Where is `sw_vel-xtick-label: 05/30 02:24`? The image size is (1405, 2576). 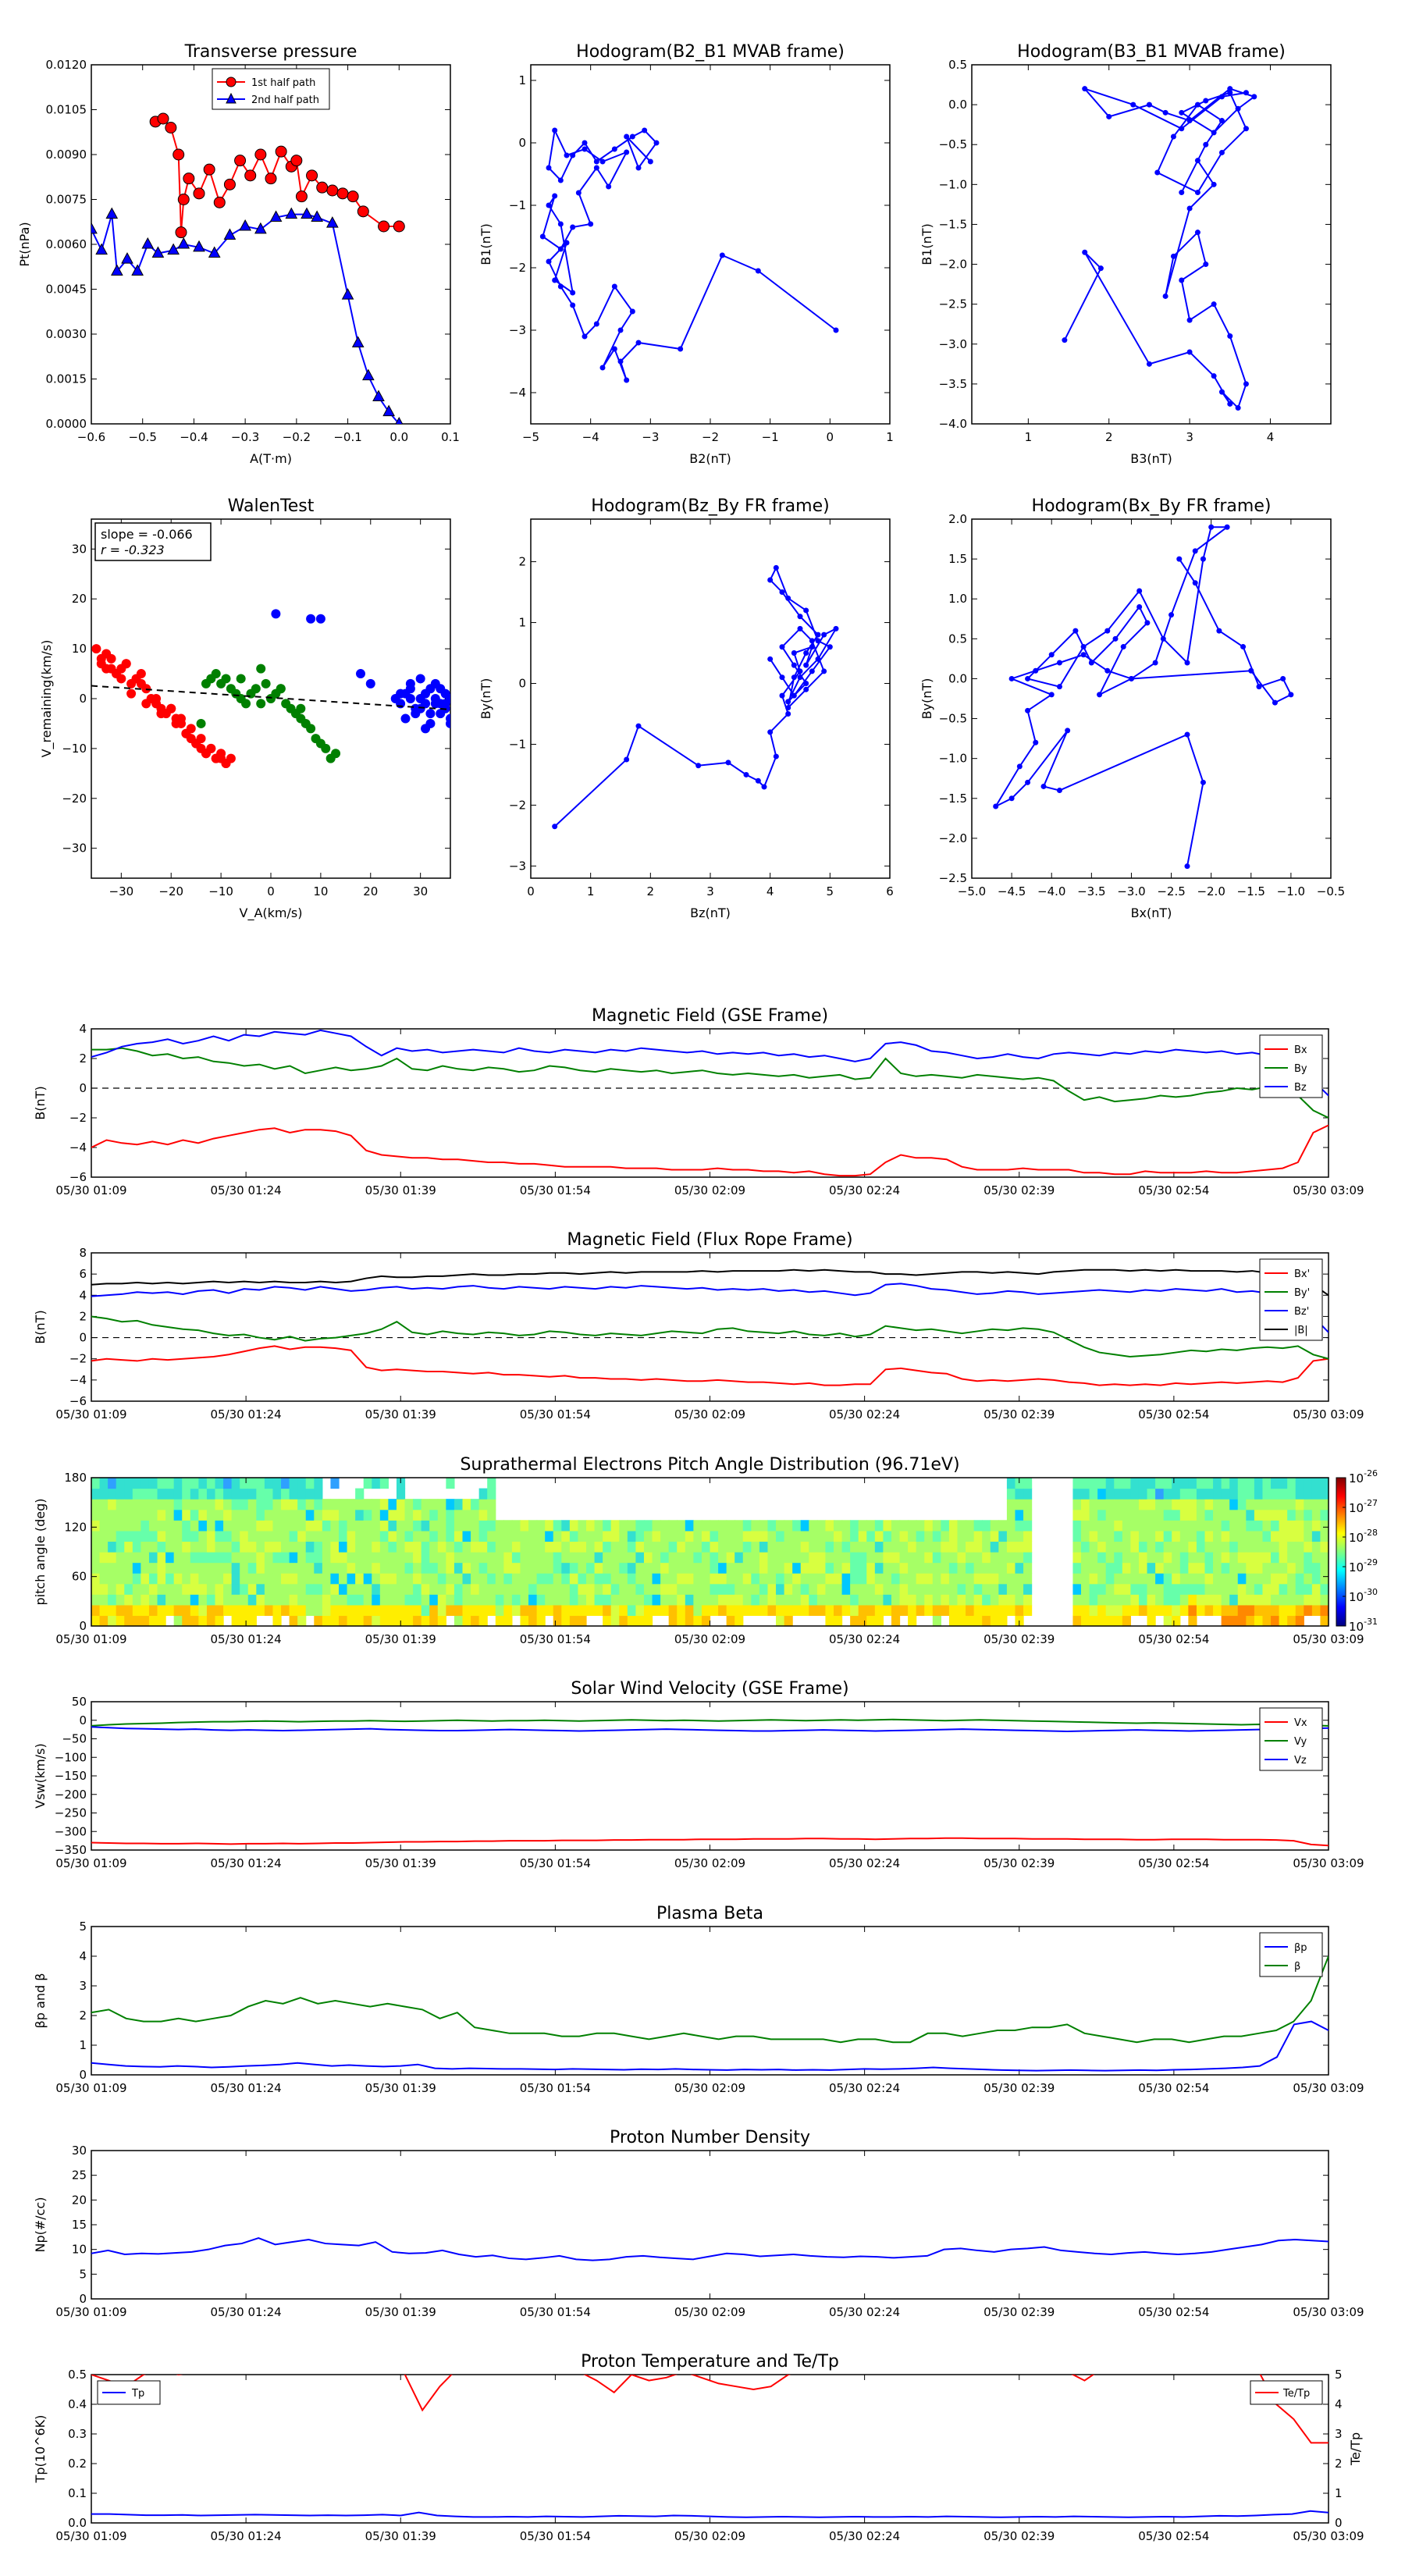
sw_vel-xtick-label: 05/30 02:24 is located at coordinates (865, 1863).